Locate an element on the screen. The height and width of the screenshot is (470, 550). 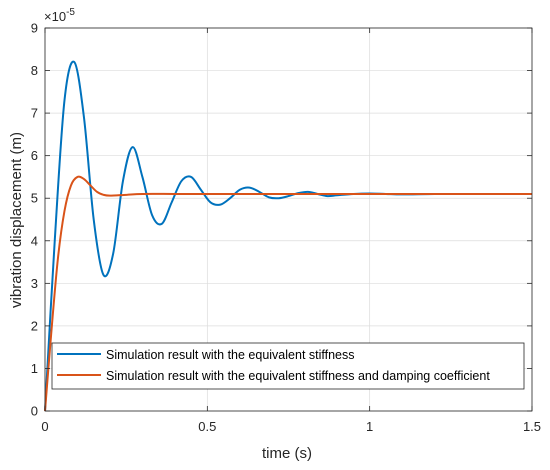
y-tick-label: 6 is located at coordinates (34, 155).